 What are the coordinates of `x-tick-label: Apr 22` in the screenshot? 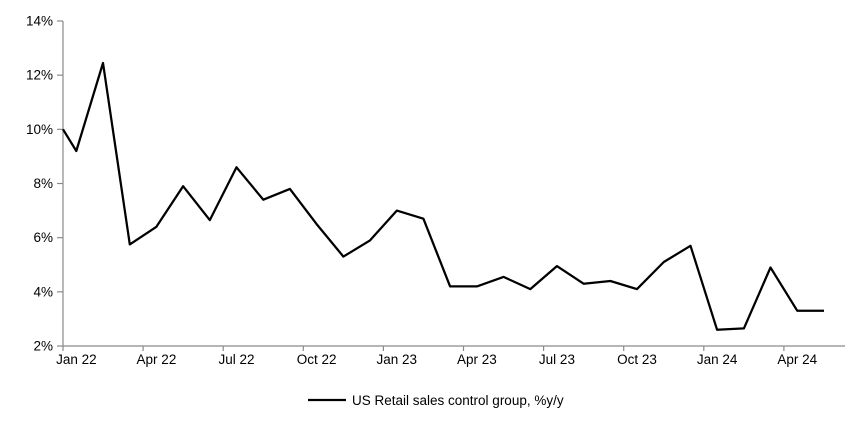 It's located at (157, 359).